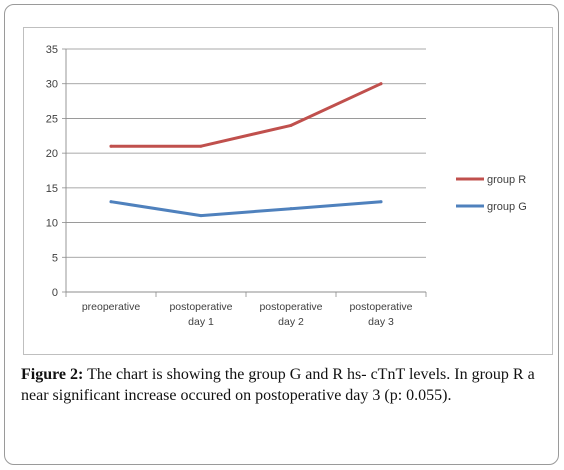  Describe the element at coordinates (246, 115) in the screenshot. I see `series-line-group-r` at that location.